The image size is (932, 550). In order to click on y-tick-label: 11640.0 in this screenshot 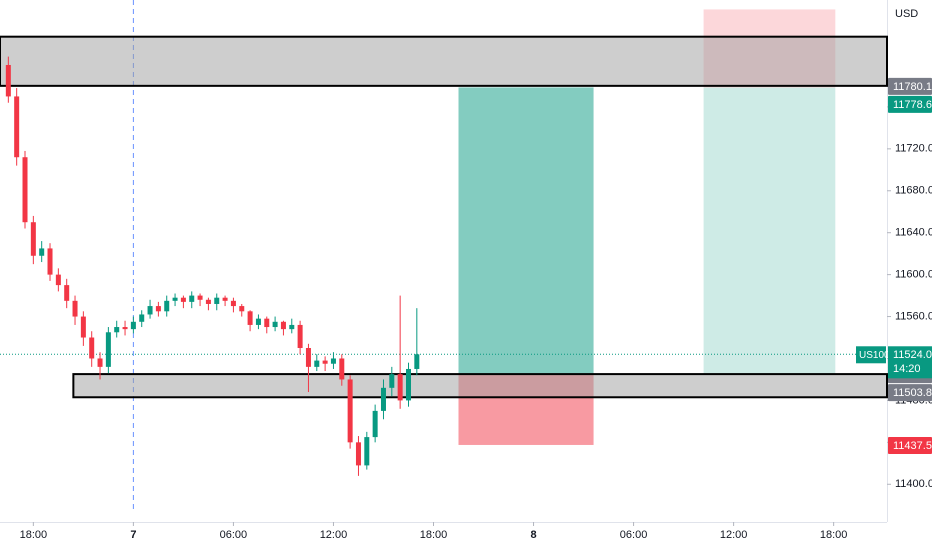, I will do `click(913, 233)`.